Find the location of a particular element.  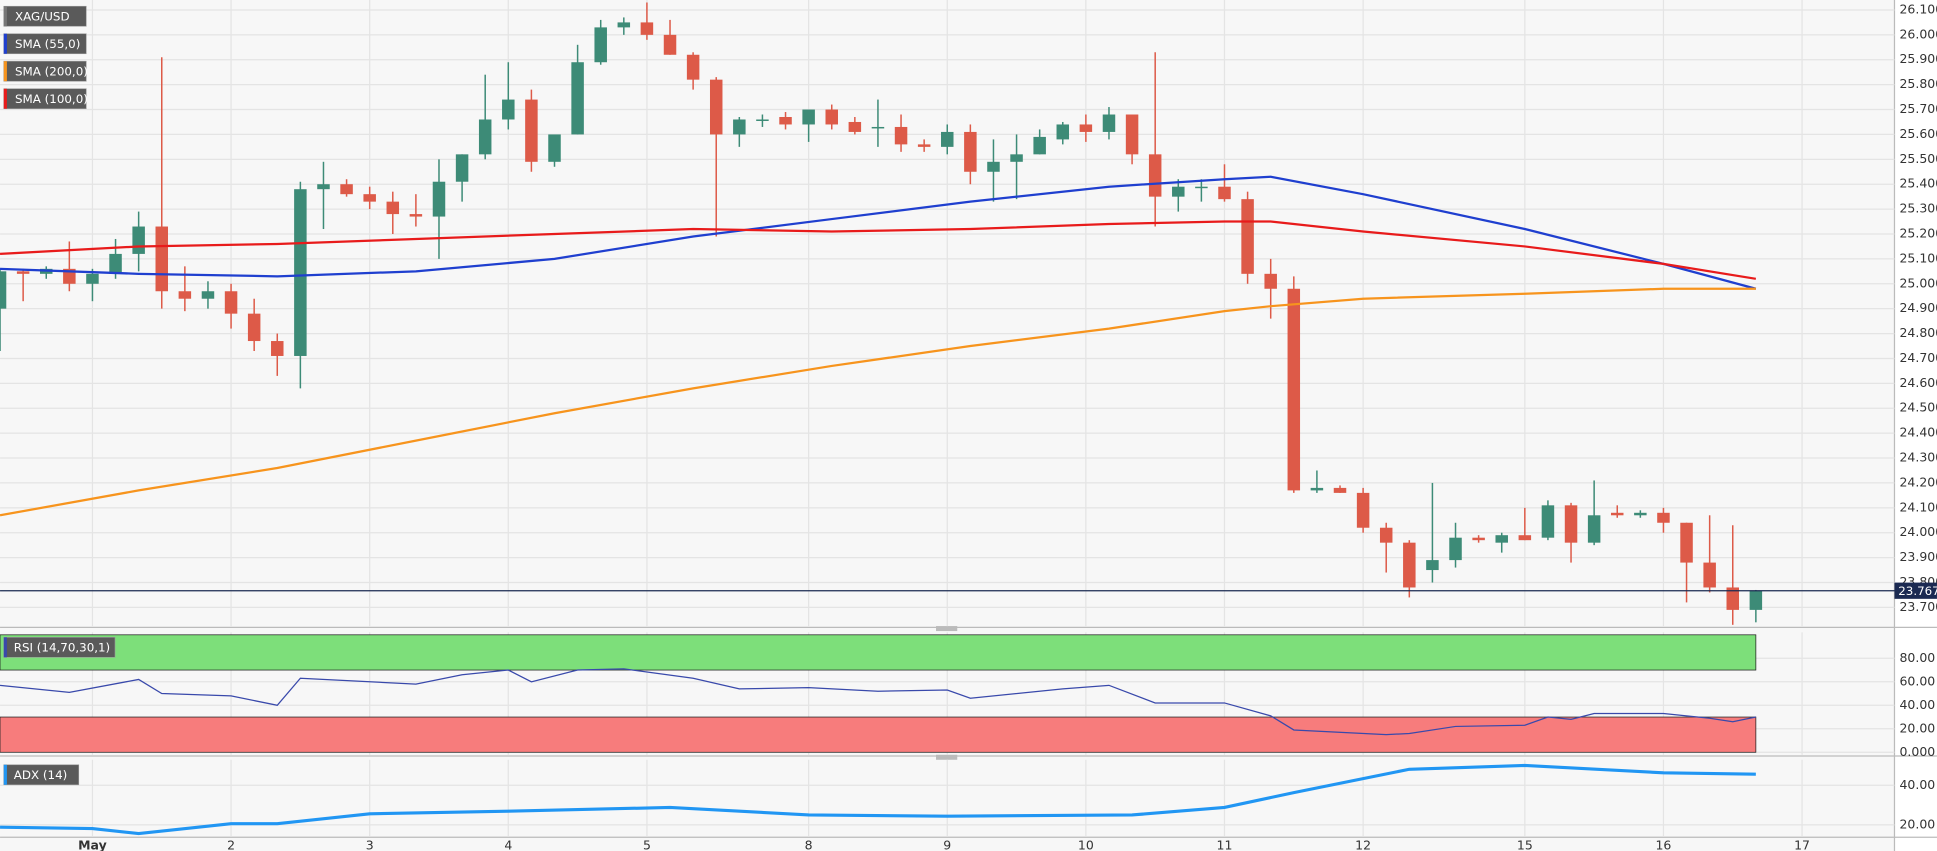

y-tick-label: 0.000 is located at coordinates (1917, 751).